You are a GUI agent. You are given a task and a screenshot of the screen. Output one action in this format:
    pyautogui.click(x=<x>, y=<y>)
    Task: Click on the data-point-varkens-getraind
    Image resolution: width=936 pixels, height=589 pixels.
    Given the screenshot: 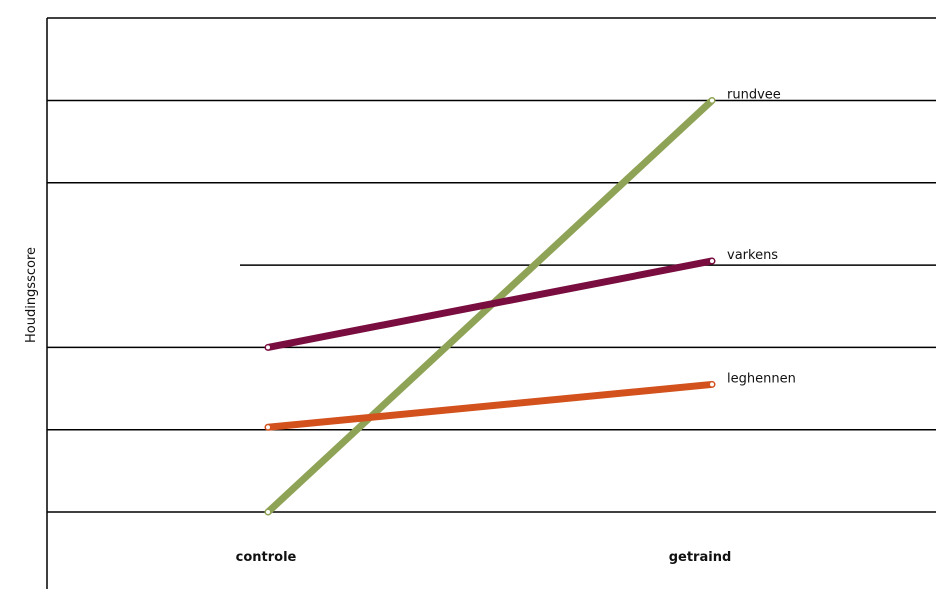 What is the action you would take?
    pyautogui.click(x=712, y=260)
    